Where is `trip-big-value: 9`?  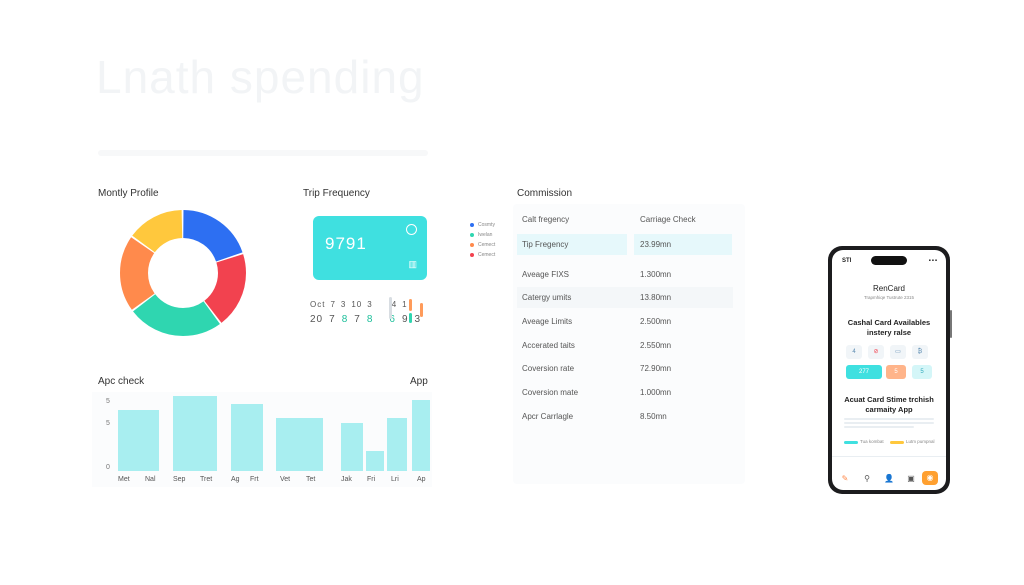
trip-big-value: 9 is located at coordinates (405, 319).